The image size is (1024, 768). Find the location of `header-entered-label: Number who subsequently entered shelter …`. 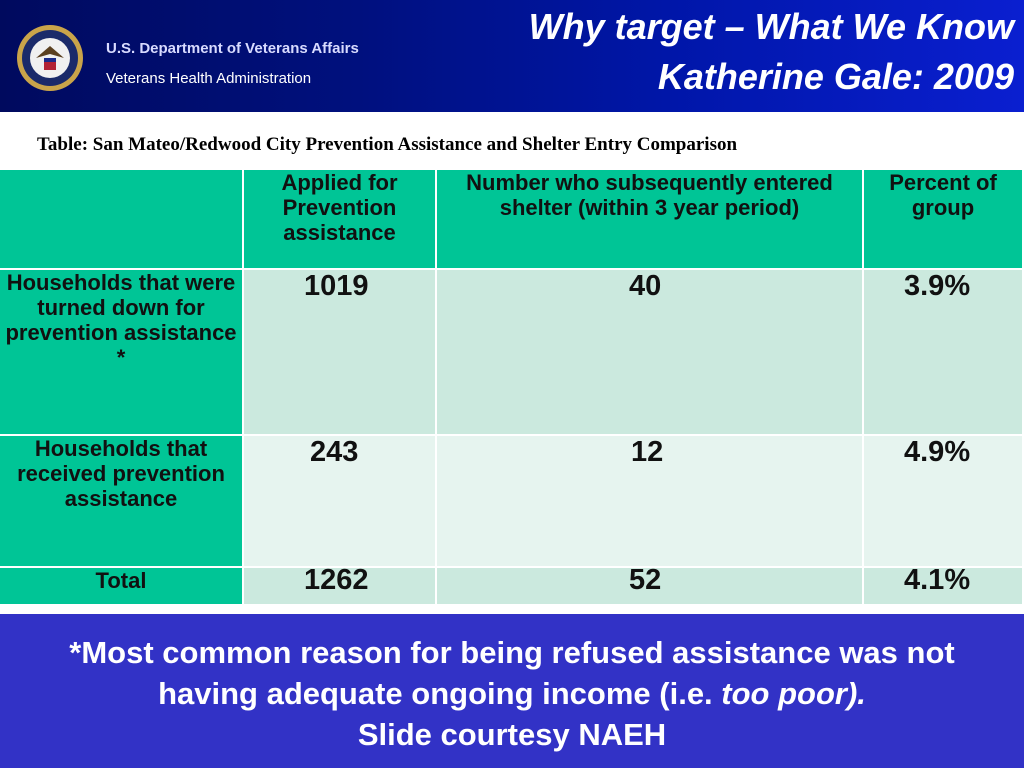

header-entered-label: Number who subsequently entered shelter … is located at coordinates (649, 195).